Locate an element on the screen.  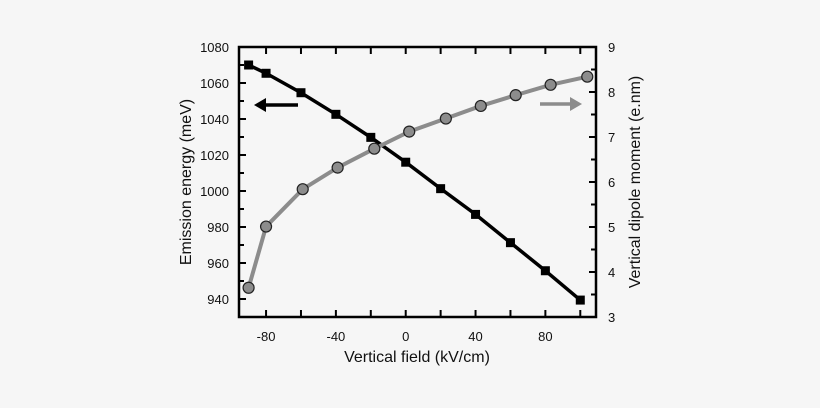
y-left-tick-label: 1020 is located at coordinates (214, 155).